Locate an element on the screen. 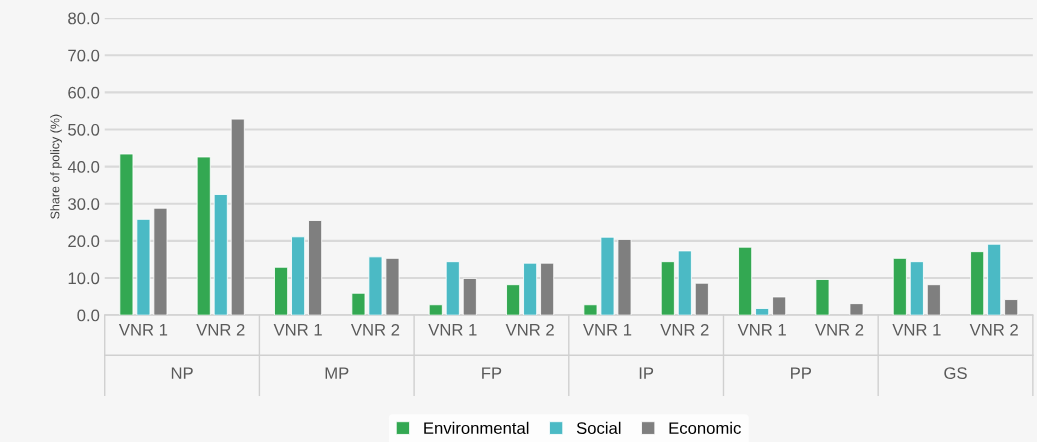  y-tick-label: 70.0 is located at coordinates (84, 55).